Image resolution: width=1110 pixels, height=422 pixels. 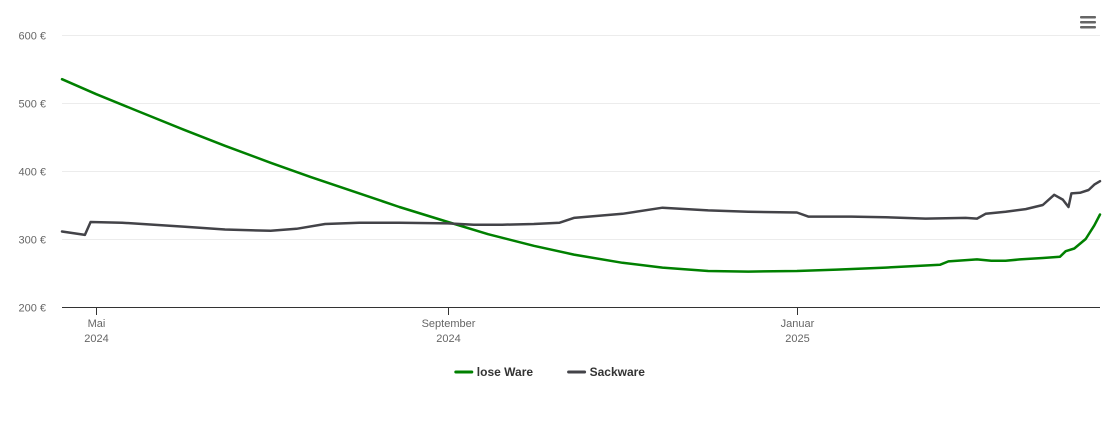 I want to click on y-axis: 200 € 300 € 400 € 500 € 600 €, so click(x=32, y=173).